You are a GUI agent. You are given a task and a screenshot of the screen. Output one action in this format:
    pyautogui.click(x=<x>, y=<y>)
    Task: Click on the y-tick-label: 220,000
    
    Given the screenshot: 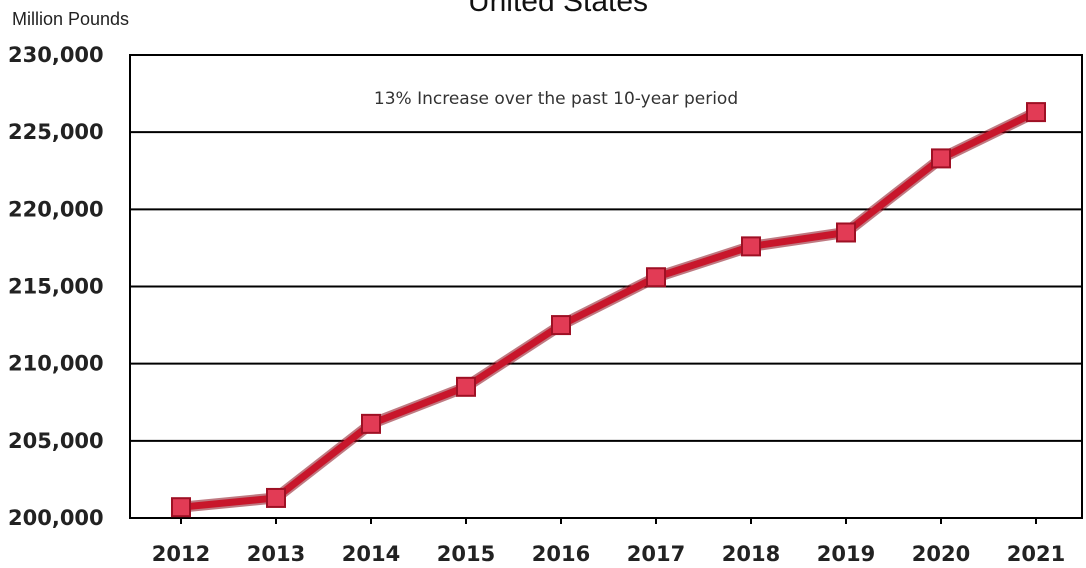 What is the action you would take?
    pyautogui.click(x=56, y=209)
    